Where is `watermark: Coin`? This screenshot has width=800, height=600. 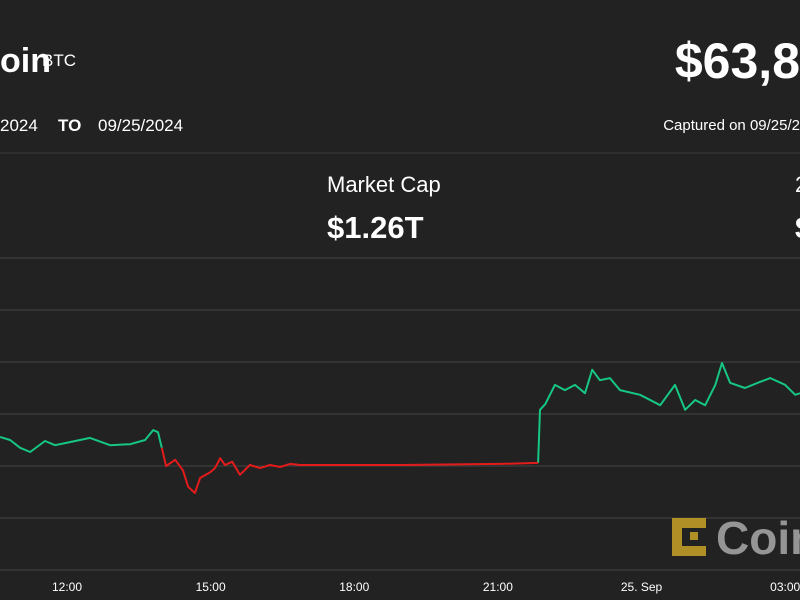 watermark: Coin is located at coordinates (736, 538).